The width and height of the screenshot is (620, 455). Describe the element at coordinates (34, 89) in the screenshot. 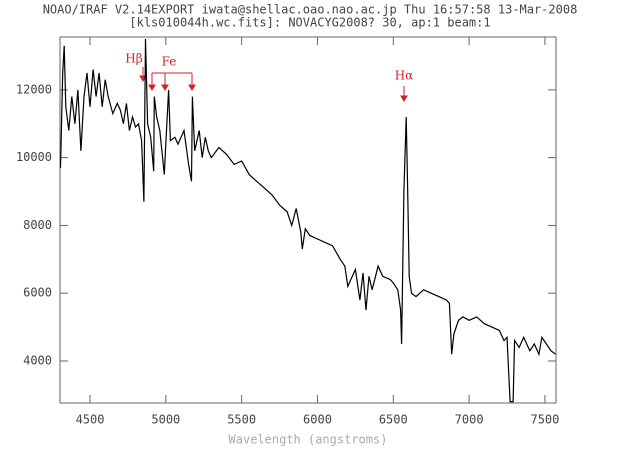

I see `y-tick-label: 12000` at that location.